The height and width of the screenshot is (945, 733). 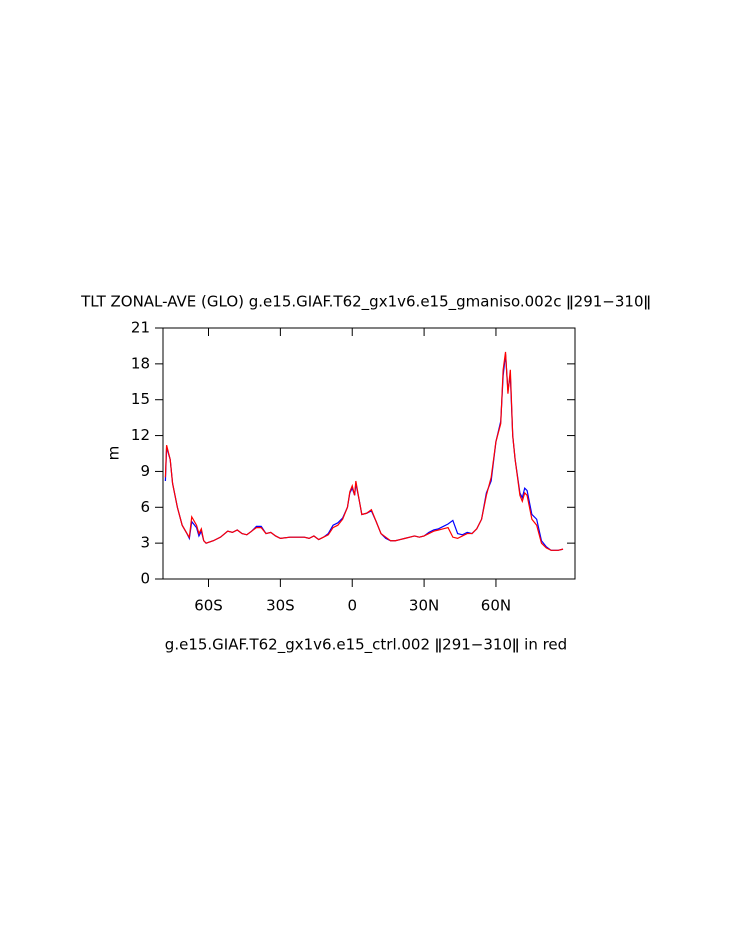 What do you see at coordinates (140, 328) in the screenshot?
I see `y-tick-label: 21` at bounding box center [140, 328].